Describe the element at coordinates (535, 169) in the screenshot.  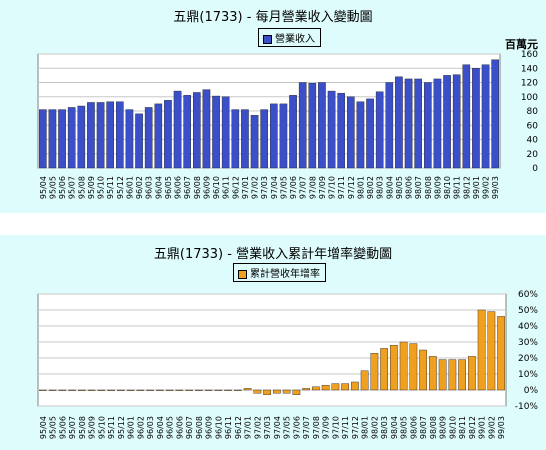
I see `y-tick-label: 0` at that location.